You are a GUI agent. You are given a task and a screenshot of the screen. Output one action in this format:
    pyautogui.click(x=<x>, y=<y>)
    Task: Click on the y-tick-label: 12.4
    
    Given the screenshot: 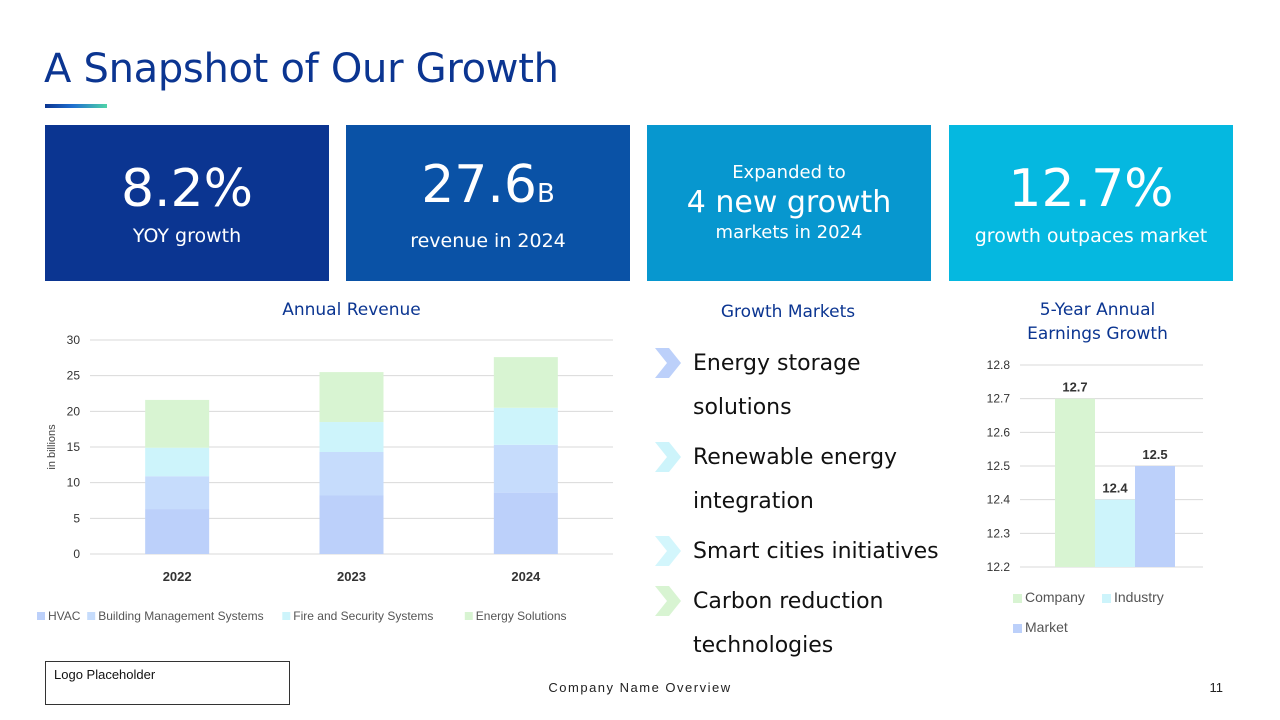 What is the action you would take?
    pyautogui.click(x=999, y=500)
    